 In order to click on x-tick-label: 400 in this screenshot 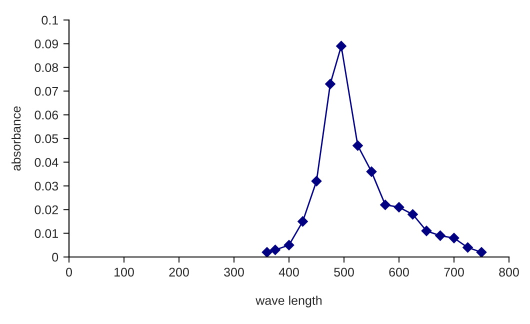, I will do `click(288, 272)`.